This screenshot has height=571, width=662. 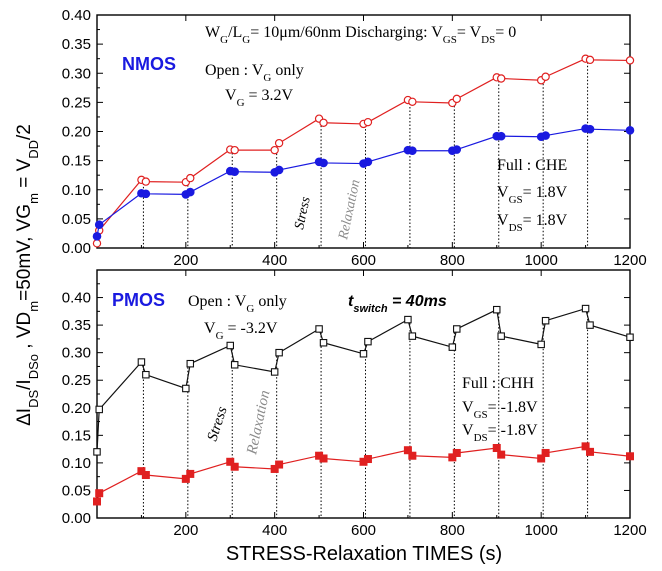 I want to click on x-axis-title: STRESS-Relaxation TIMES (s), so click(x=364, y=554).